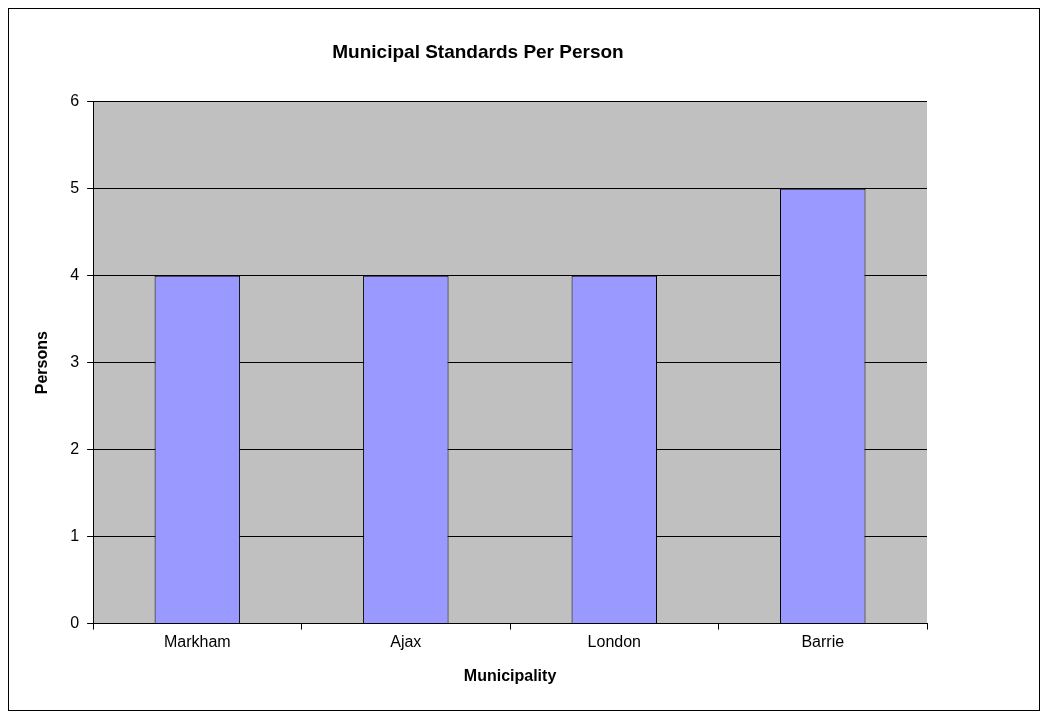 Image resolution: width=1046 pixels, height=717 pixels. Describe the element at coordinates (42, 363) in the screenshot. I see `y-axis-title: Persons` at that location.